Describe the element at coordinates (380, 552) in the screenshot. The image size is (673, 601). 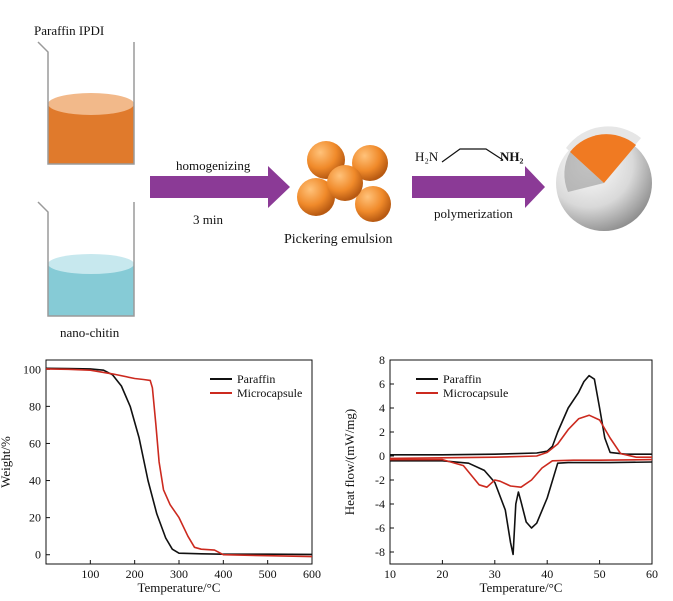
I see `y-tick-label: -8` at that location.